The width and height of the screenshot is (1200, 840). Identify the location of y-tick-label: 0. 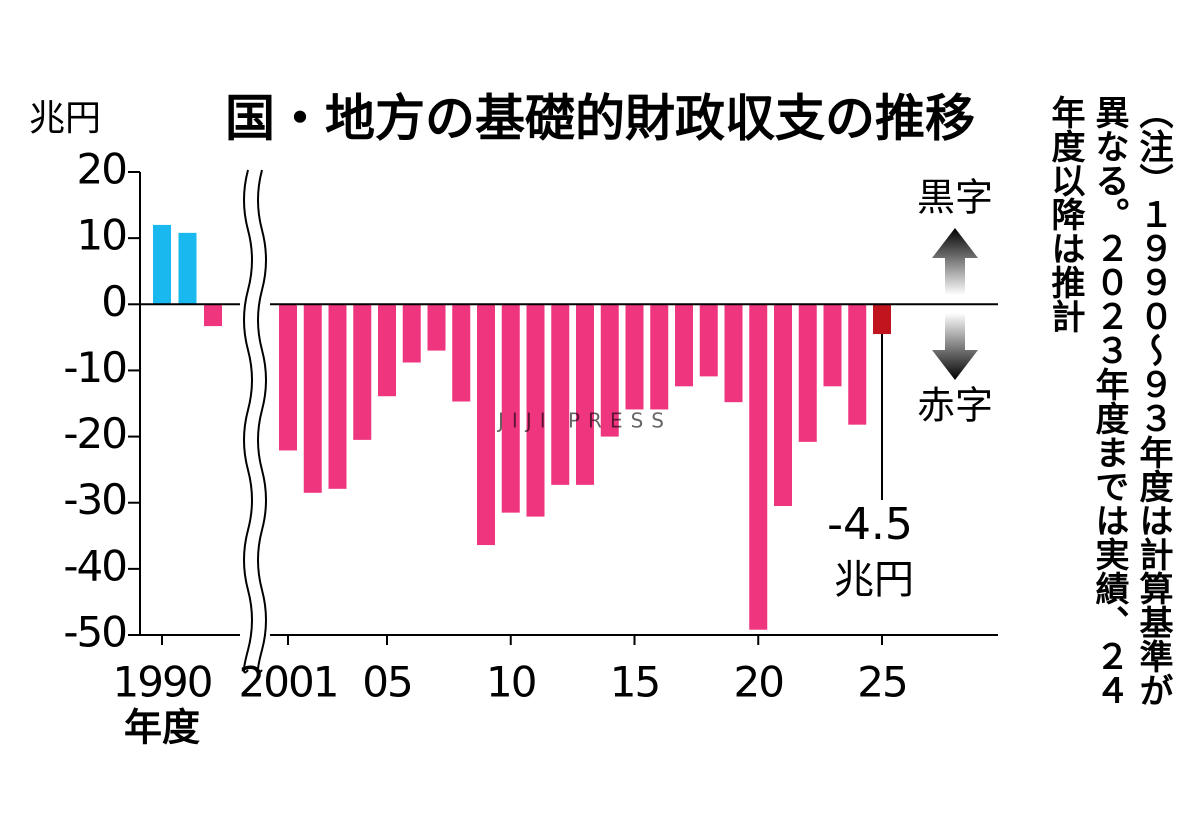
(113, 301).